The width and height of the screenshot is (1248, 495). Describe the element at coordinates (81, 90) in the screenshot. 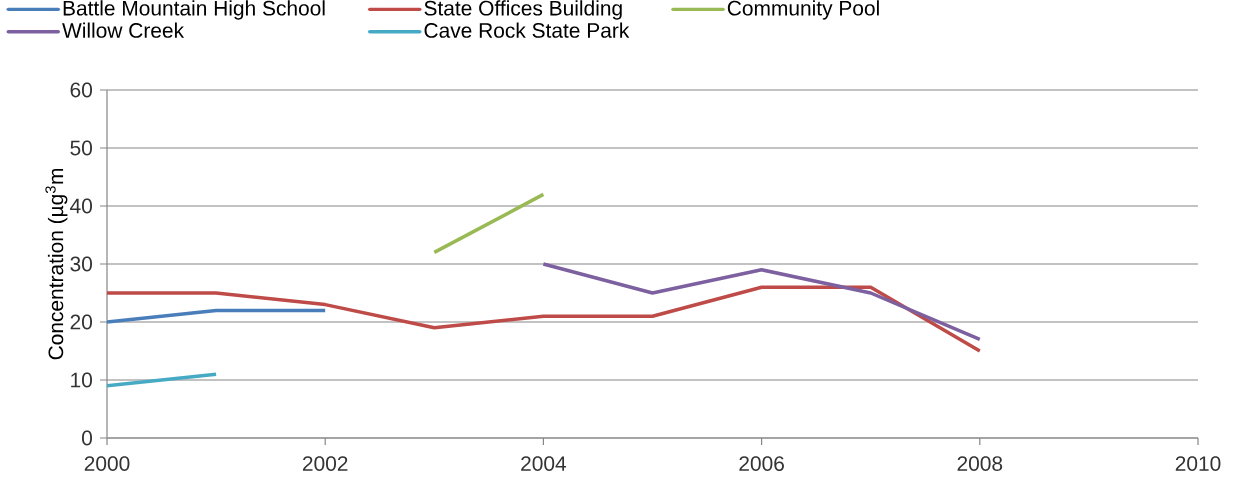

I see `y-tick-label: 60` at that location.